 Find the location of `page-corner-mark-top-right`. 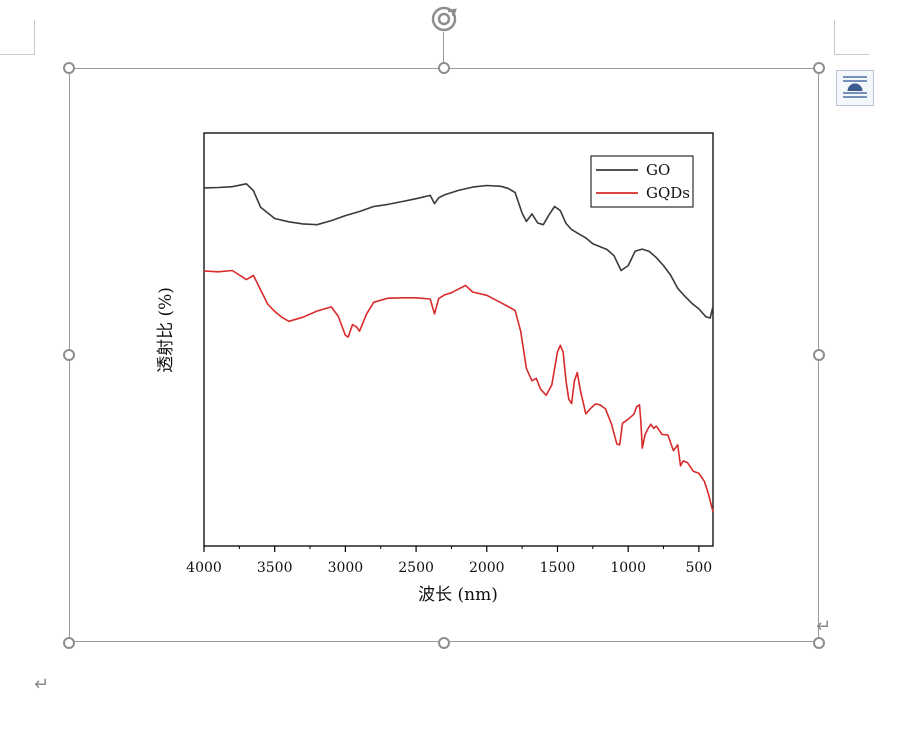

page-corner-mark-top-right is located at coordinates (851, 37).